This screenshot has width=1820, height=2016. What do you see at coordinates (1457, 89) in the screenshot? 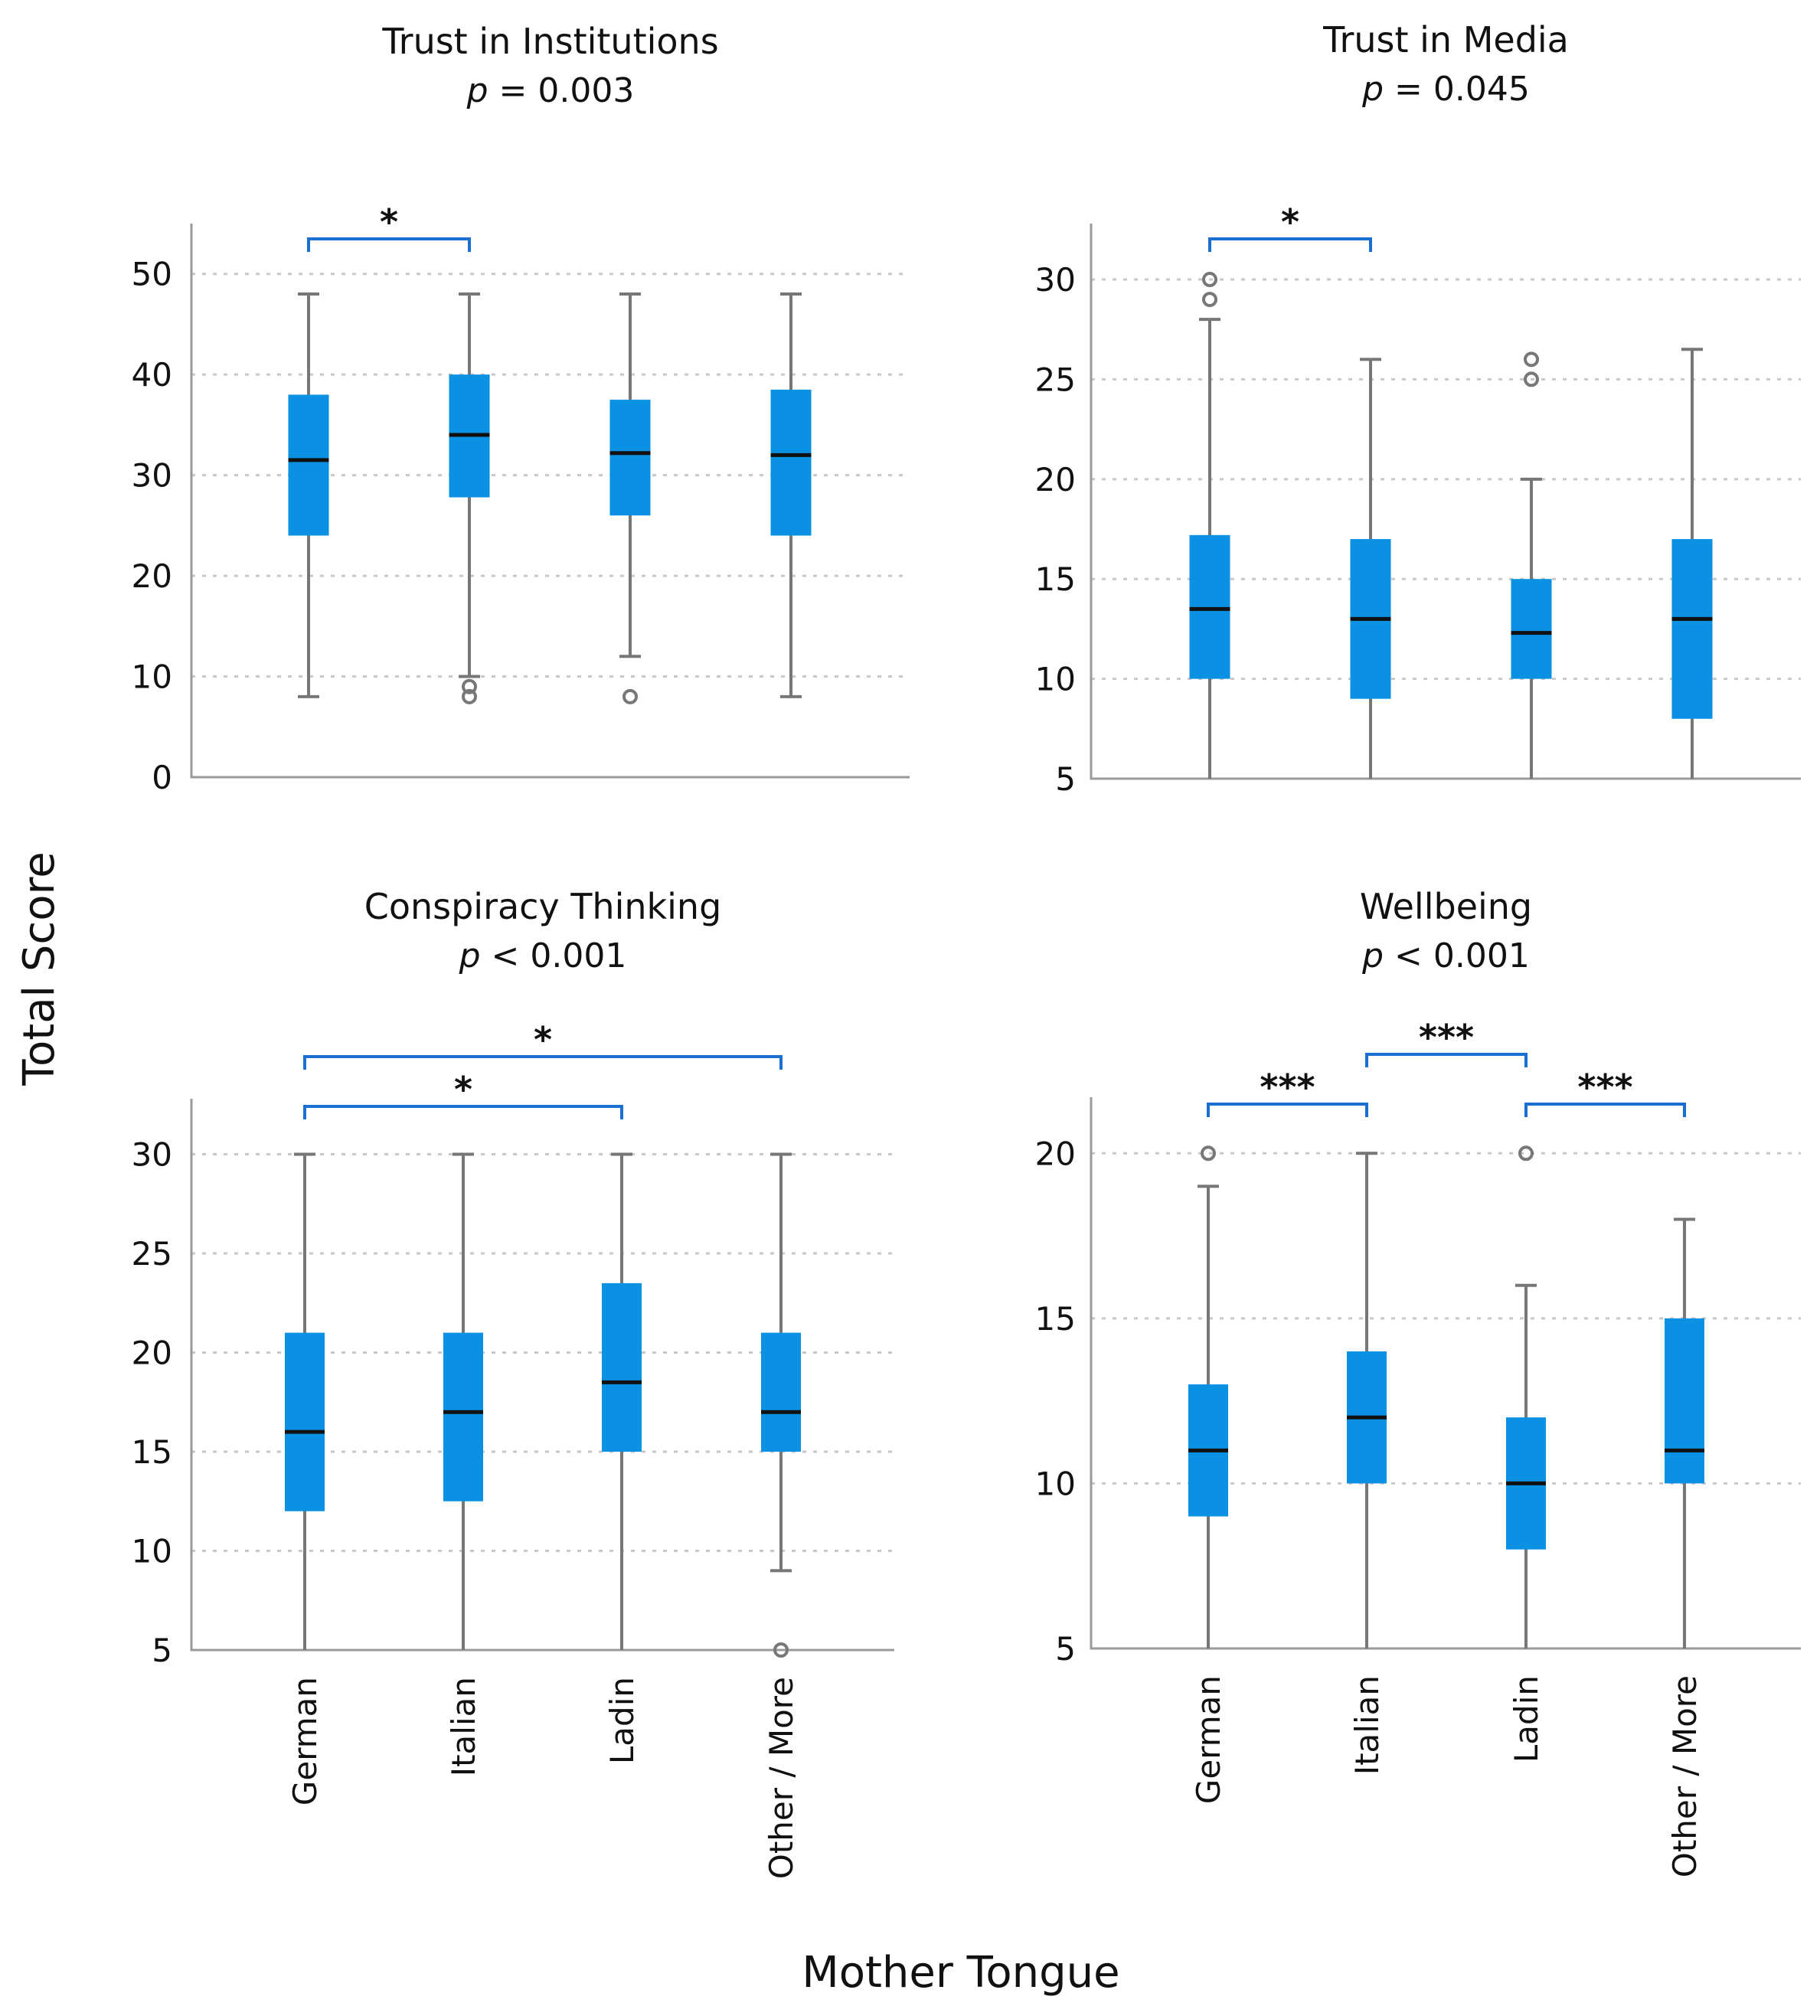
I see `p-value: = 0.045` at bounding box center [1457, 89].